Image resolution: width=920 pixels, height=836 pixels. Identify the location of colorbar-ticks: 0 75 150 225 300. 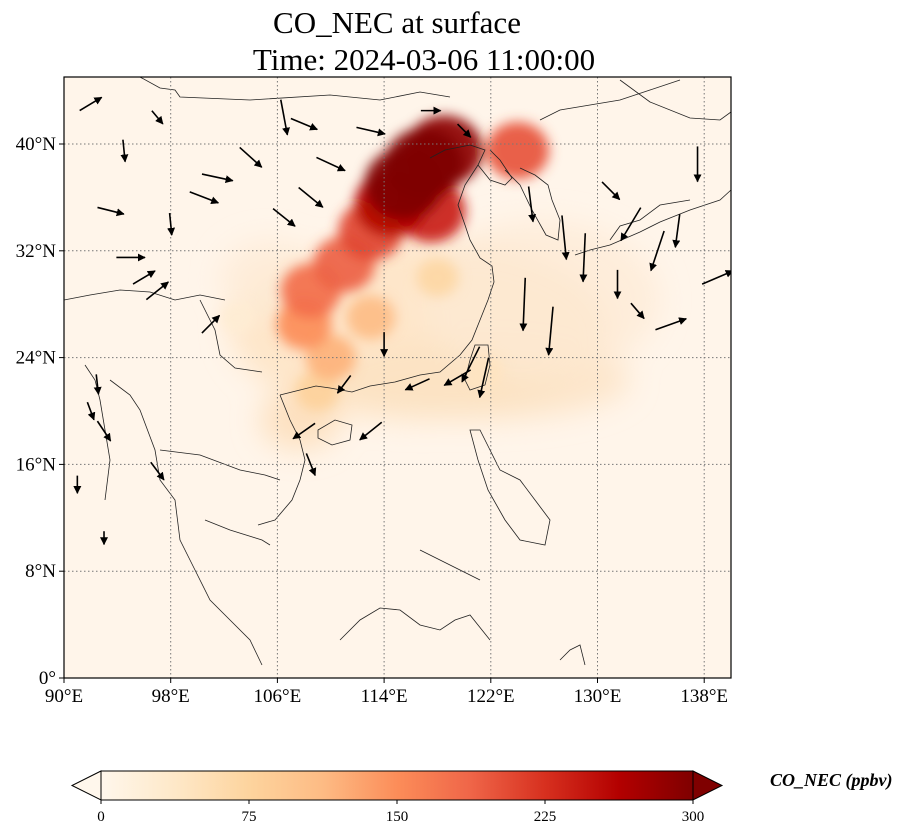
(400, 812).